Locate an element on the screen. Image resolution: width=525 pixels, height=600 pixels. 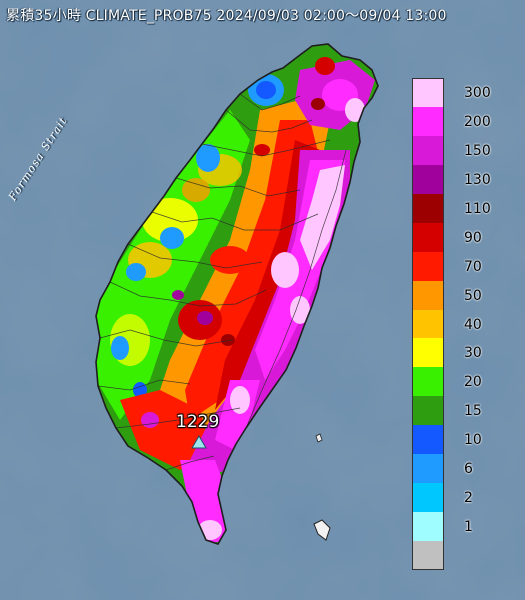
legend-entry is located at coordinates (458, 555).